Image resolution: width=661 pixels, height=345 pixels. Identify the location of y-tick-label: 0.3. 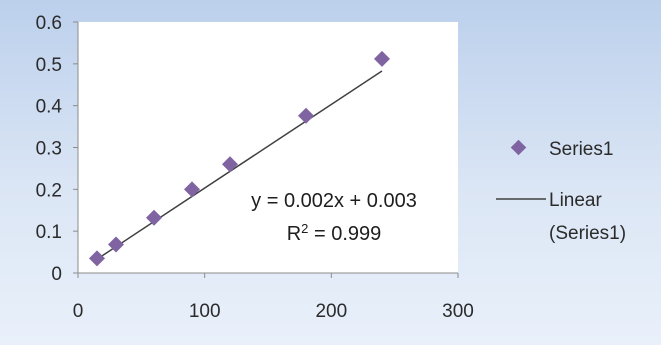
(49, 149).